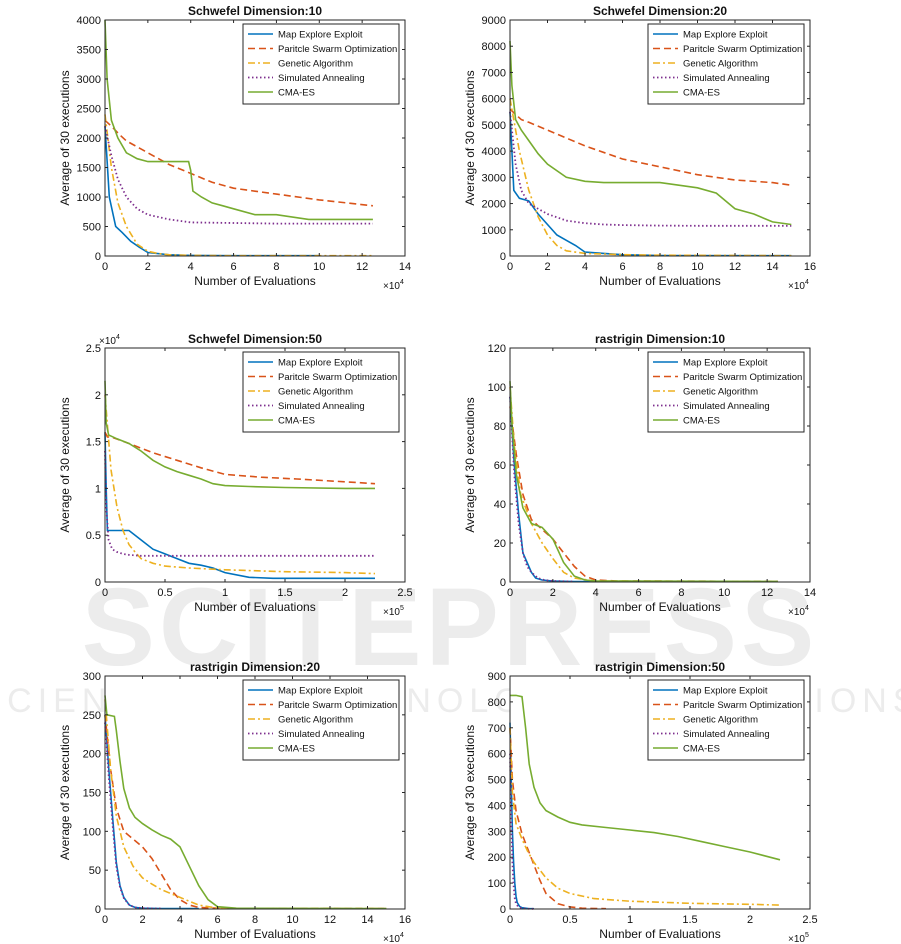 This screenshot has width=901, height=944. Describe the element at coordinates (92, 794) in the screenshot. I see `y-tick-label: 150` at that location.